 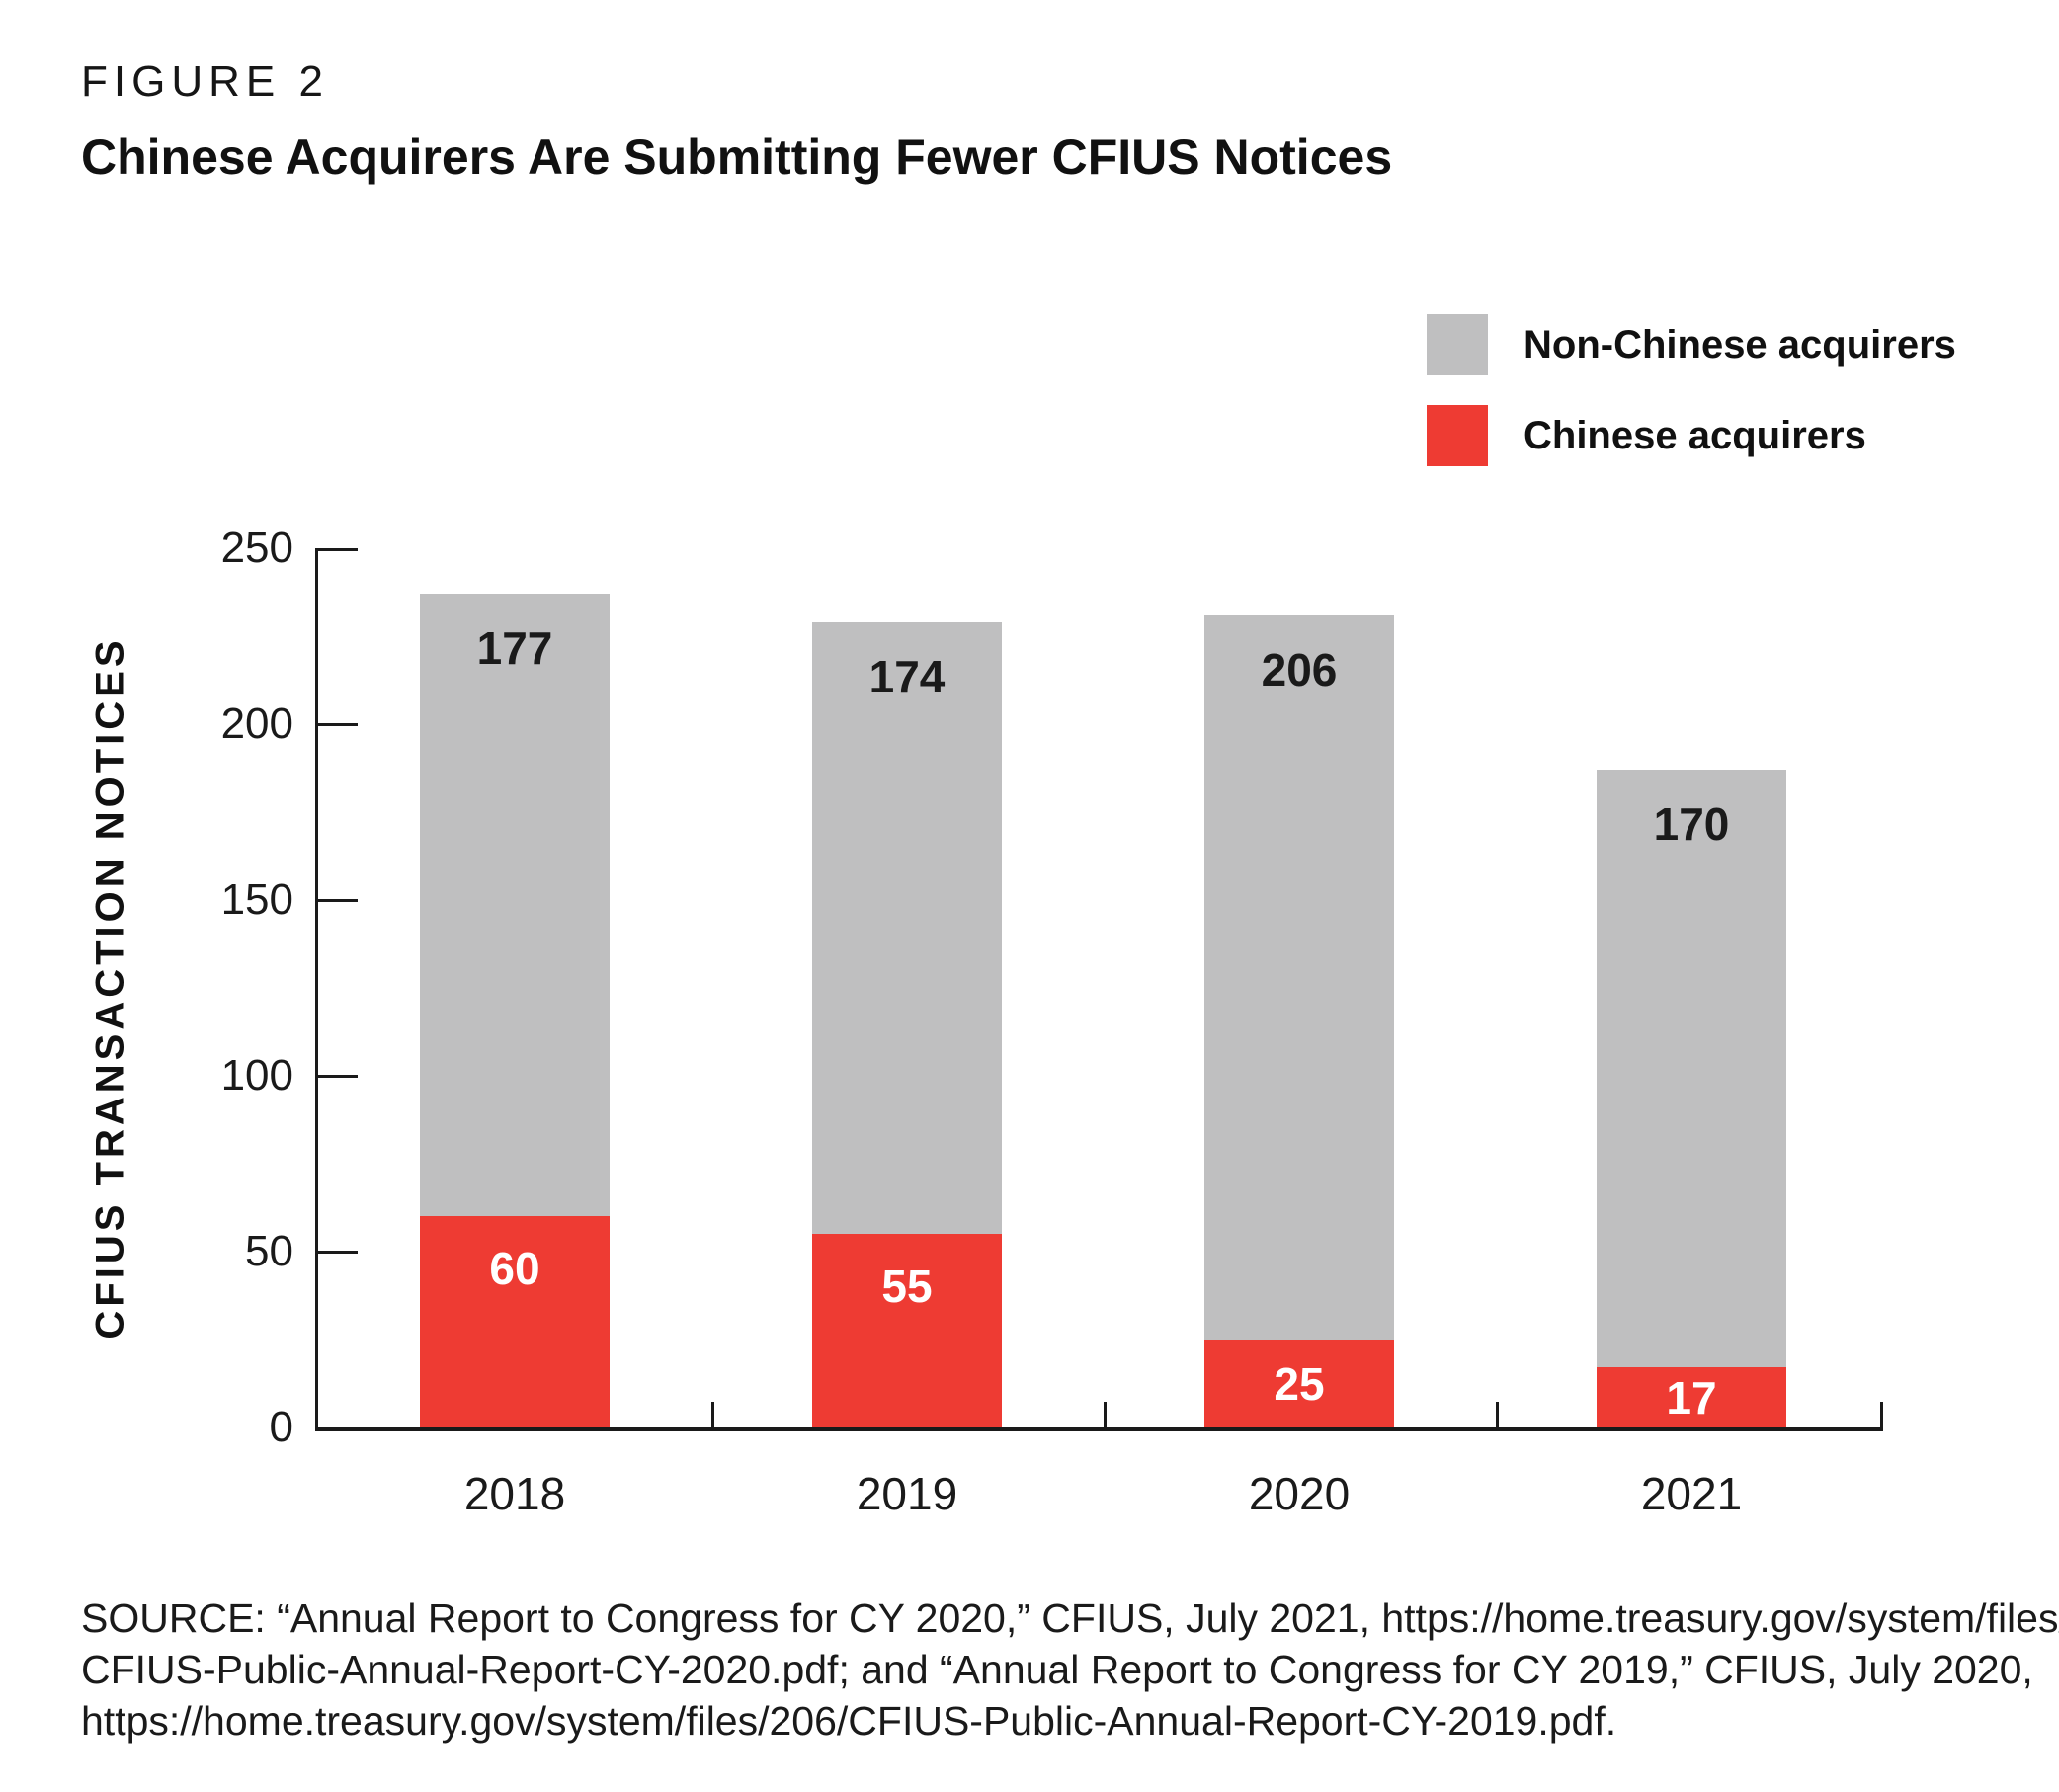 What do you see at coordinates (514, 1268) in the screenshot?
I see `bar-value-chinese-2018: 60` at bounding box center [514, 1268].